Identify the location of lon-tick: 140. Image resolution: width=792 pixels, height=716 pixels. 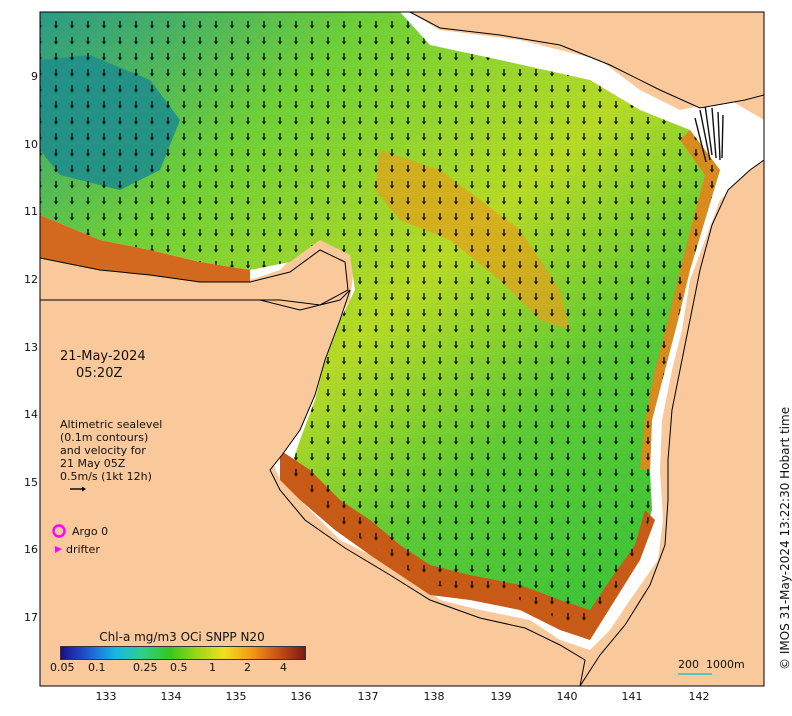
(567, 696).